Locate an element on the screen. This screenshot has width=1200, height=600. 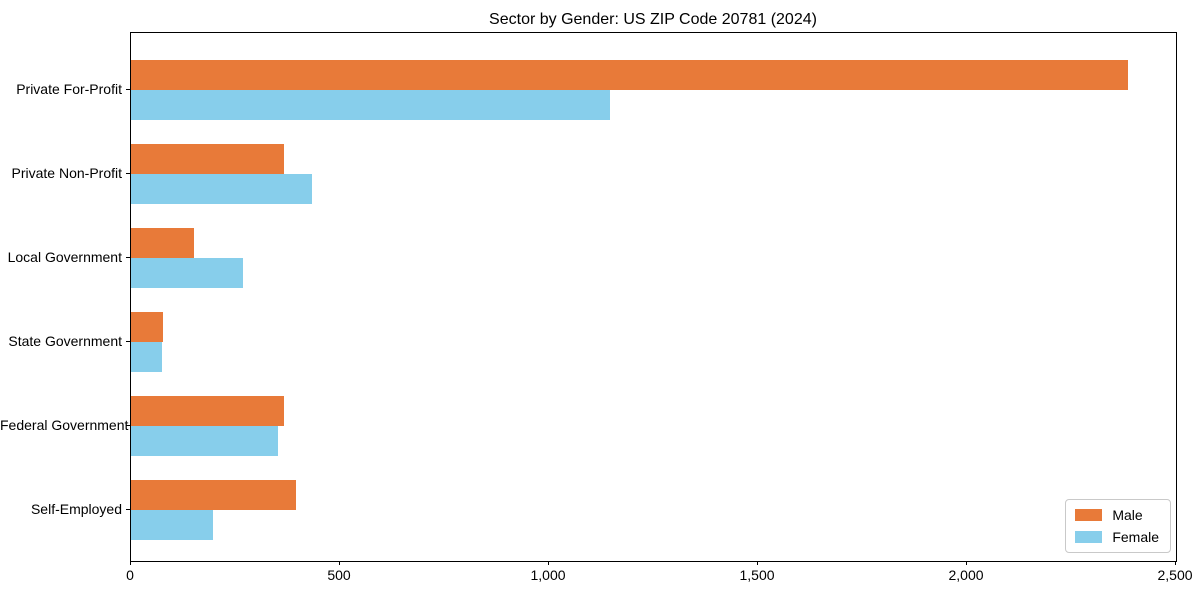
y-axis-label: Self-Employed is located at coordinates (76, 509).